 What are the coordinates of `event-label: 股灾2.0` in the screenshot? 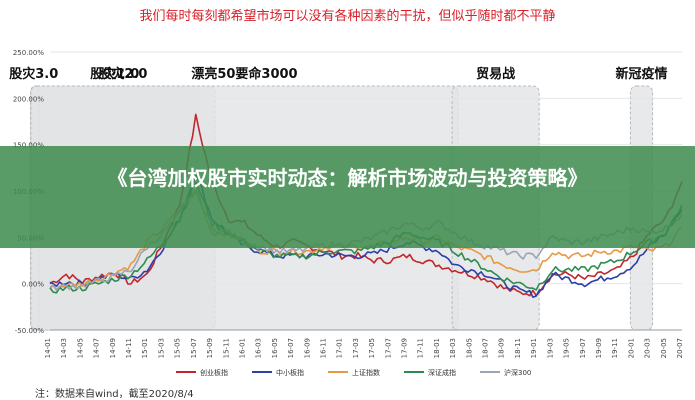 It's located at (122, 74).